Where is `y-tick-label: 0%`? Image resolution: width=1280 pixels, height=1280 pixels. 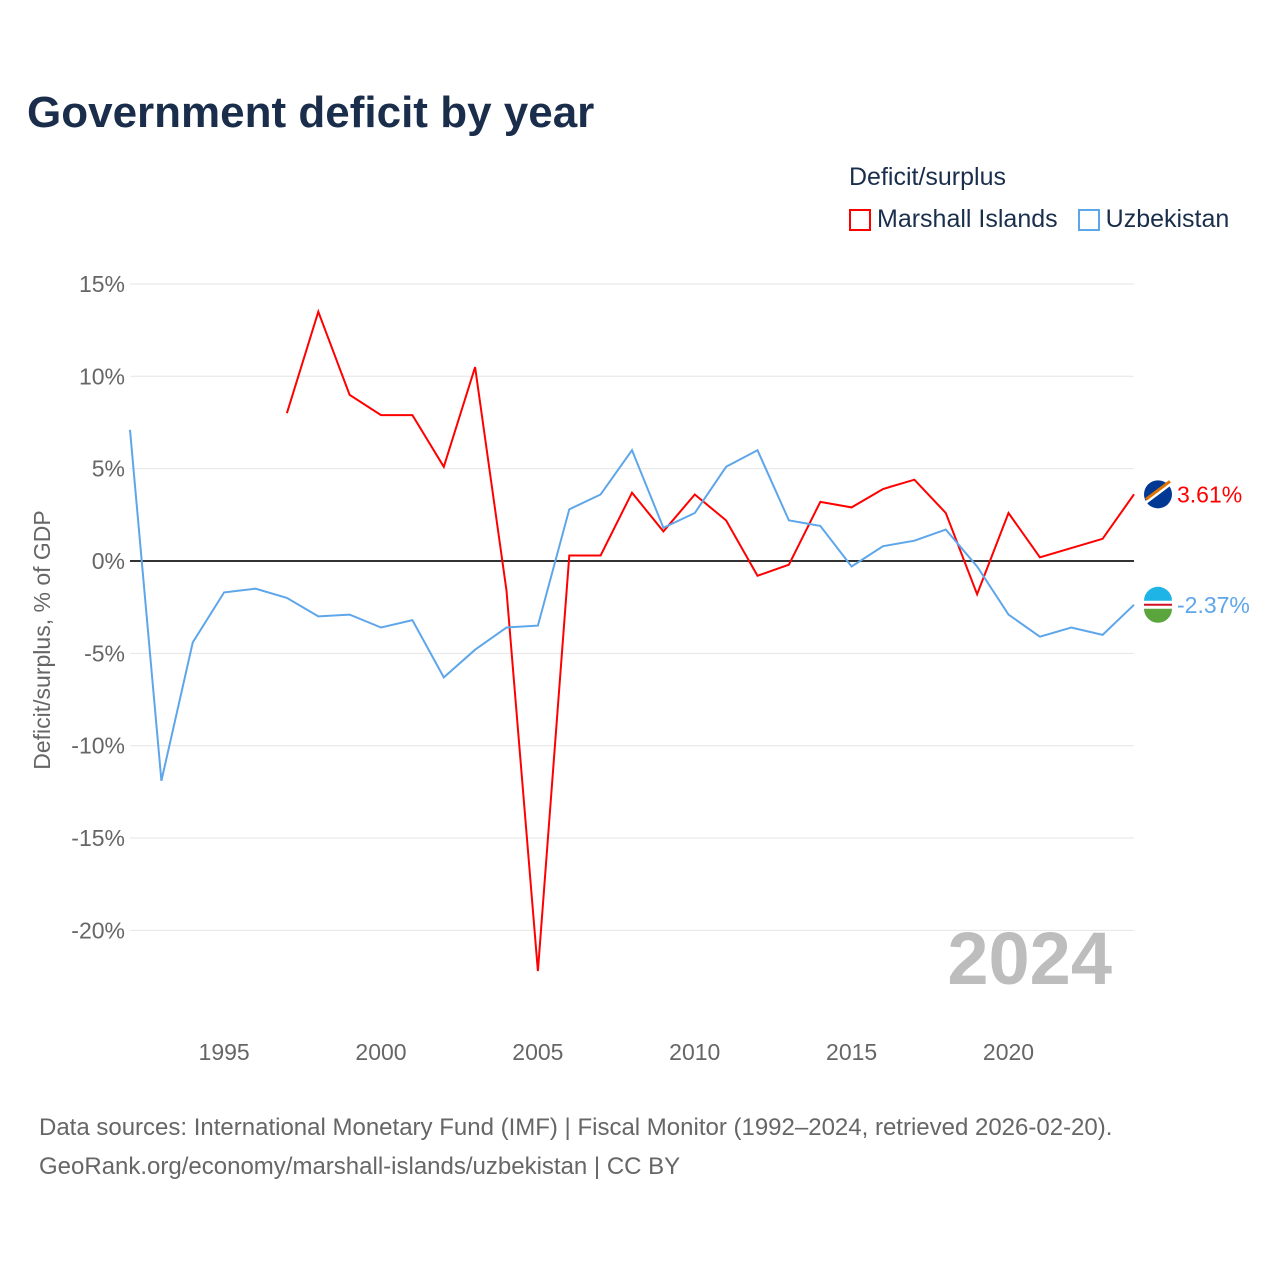 y-tick-label: 0% is located at coordinates (108, 561).